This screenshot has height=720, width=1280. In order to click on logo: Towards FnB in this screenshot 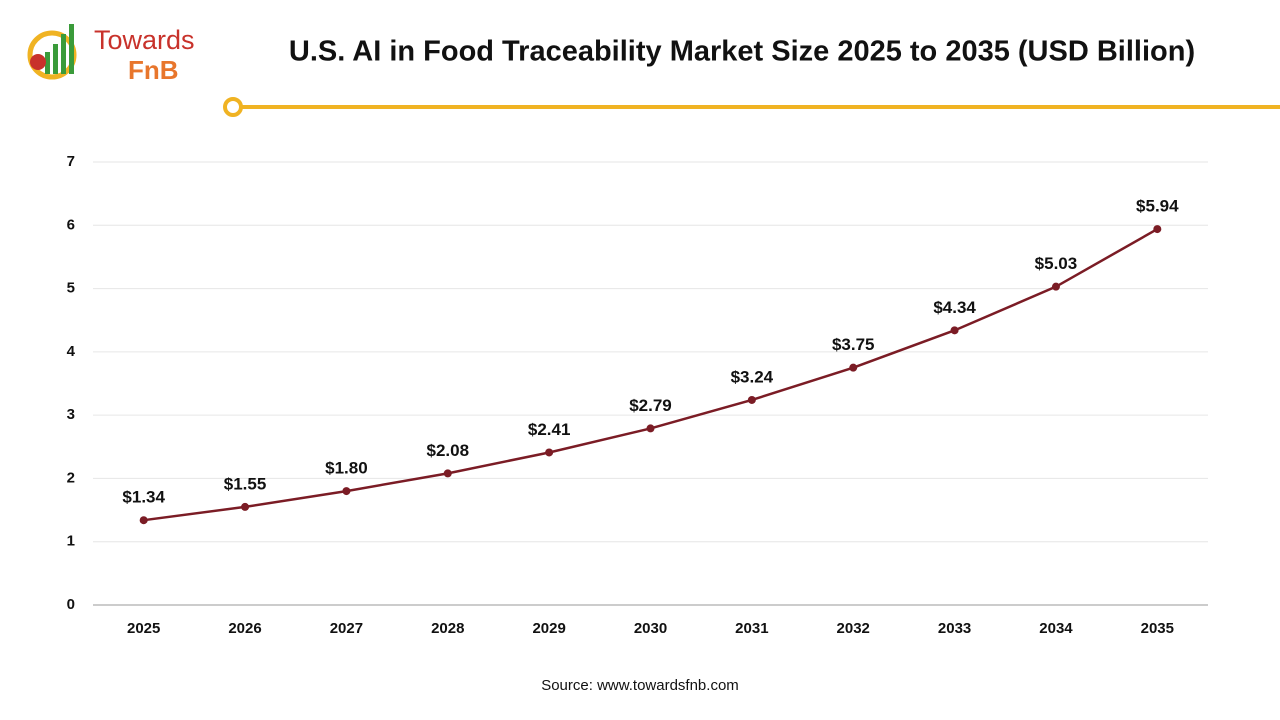, I will do `click(111, 54)`.